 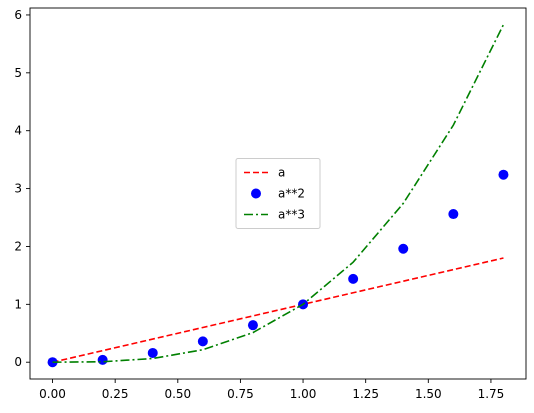 I want to click on x-tick-label-1: 0.25, so click(x=115, y=394).